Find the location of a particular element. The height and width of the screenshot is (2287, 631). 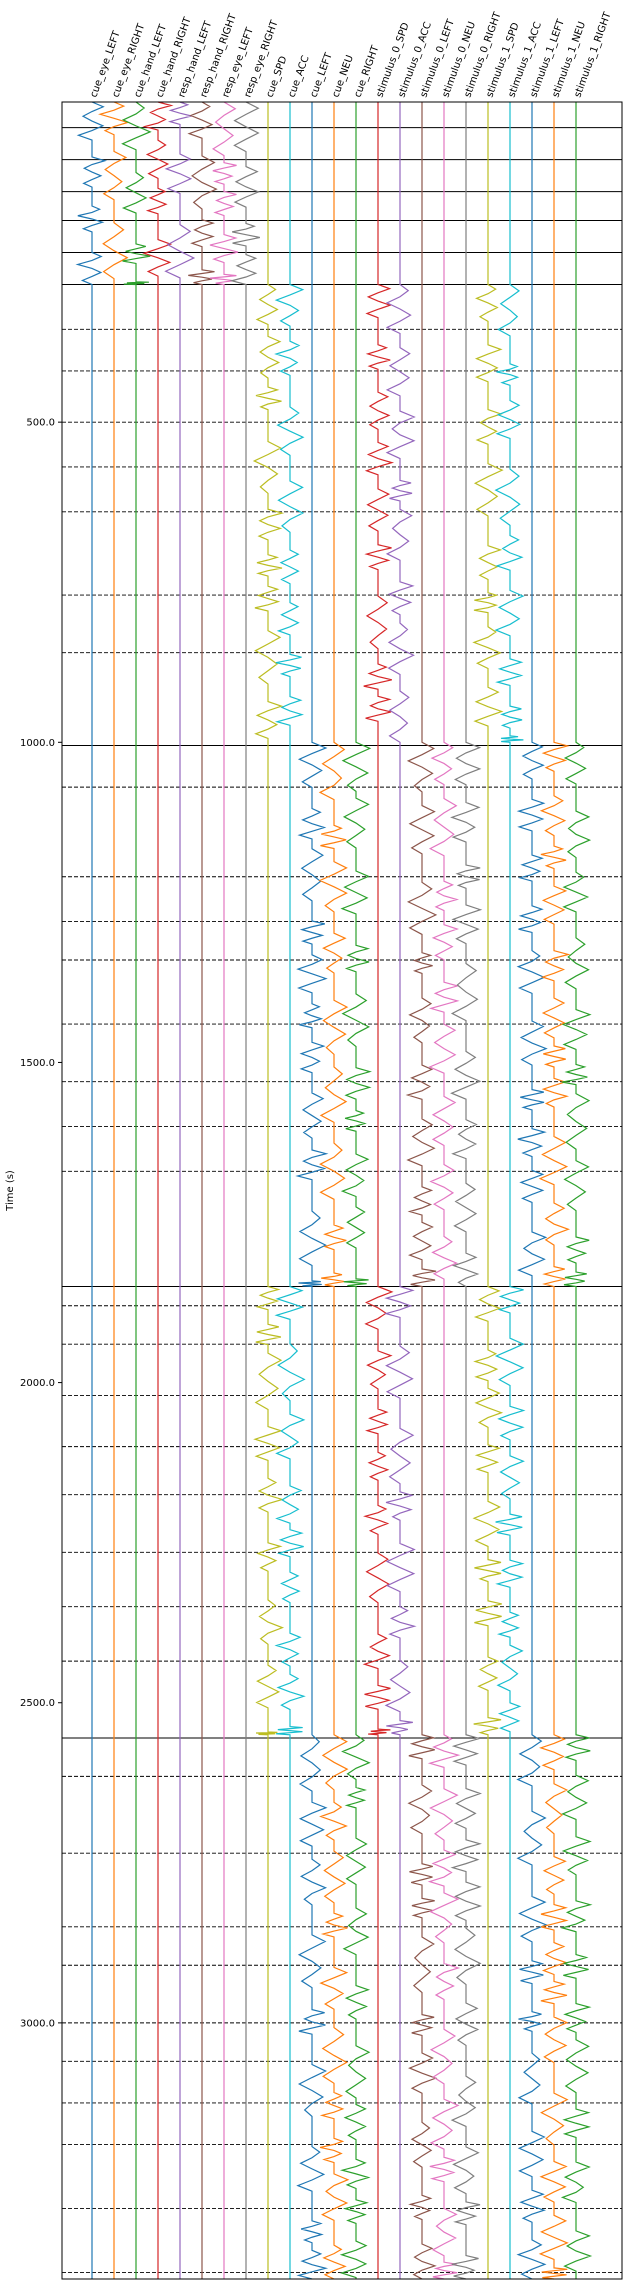

series-cue-hand-left is located at coordinates (136, 1190).